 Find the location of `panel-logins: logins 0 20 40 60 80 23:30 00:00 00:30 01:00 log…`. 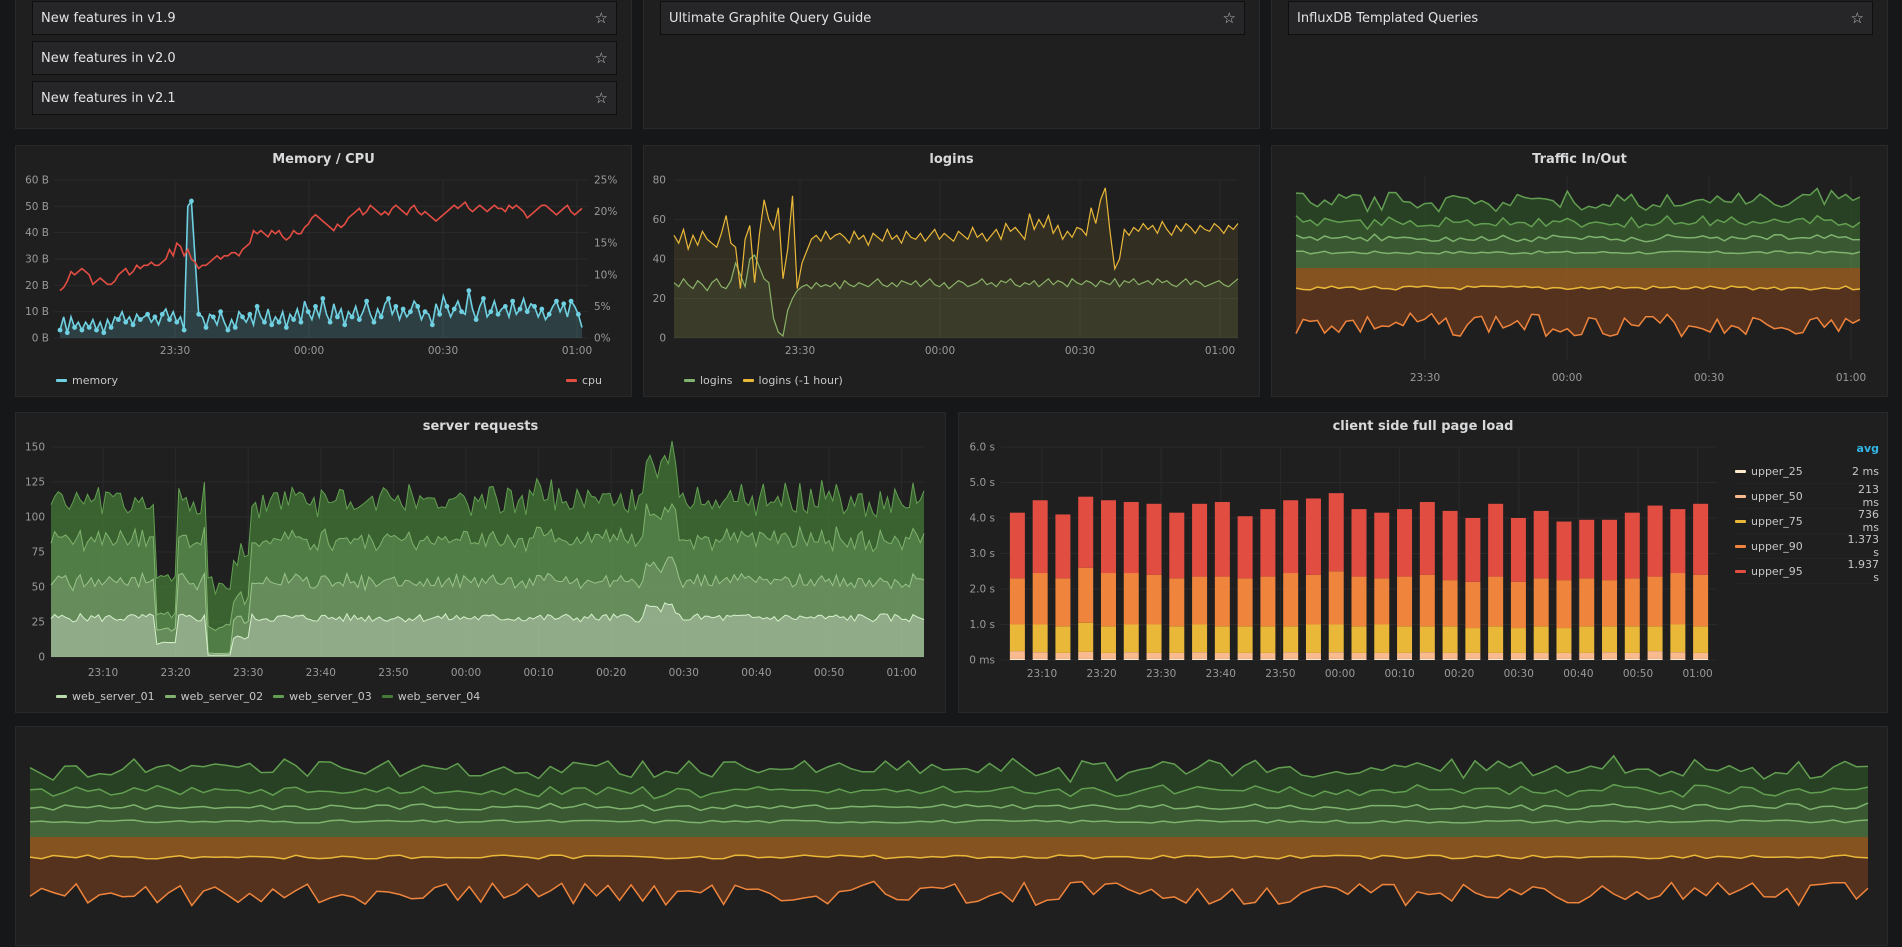

panel-logins: logins 0 20 40 60 80 23:30 00:00 00:30 01:00 log… is located at coordinates (951, 271).